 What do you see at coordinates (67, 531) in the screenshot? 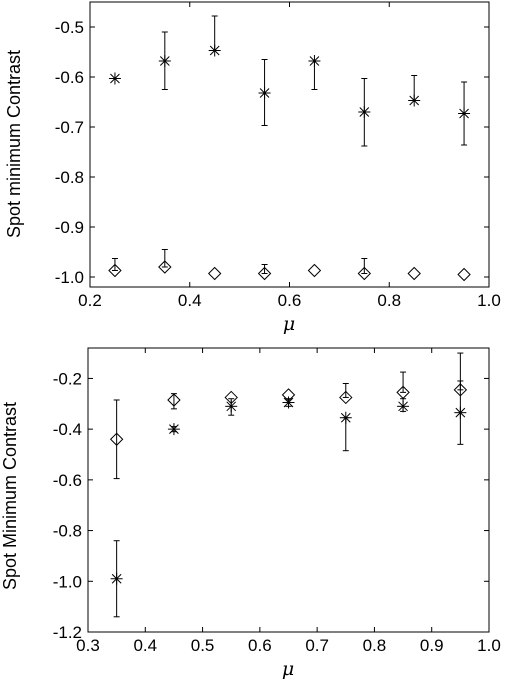
I see `bottom-y-tick-label: -0.8` at bounding box center [67, 531].